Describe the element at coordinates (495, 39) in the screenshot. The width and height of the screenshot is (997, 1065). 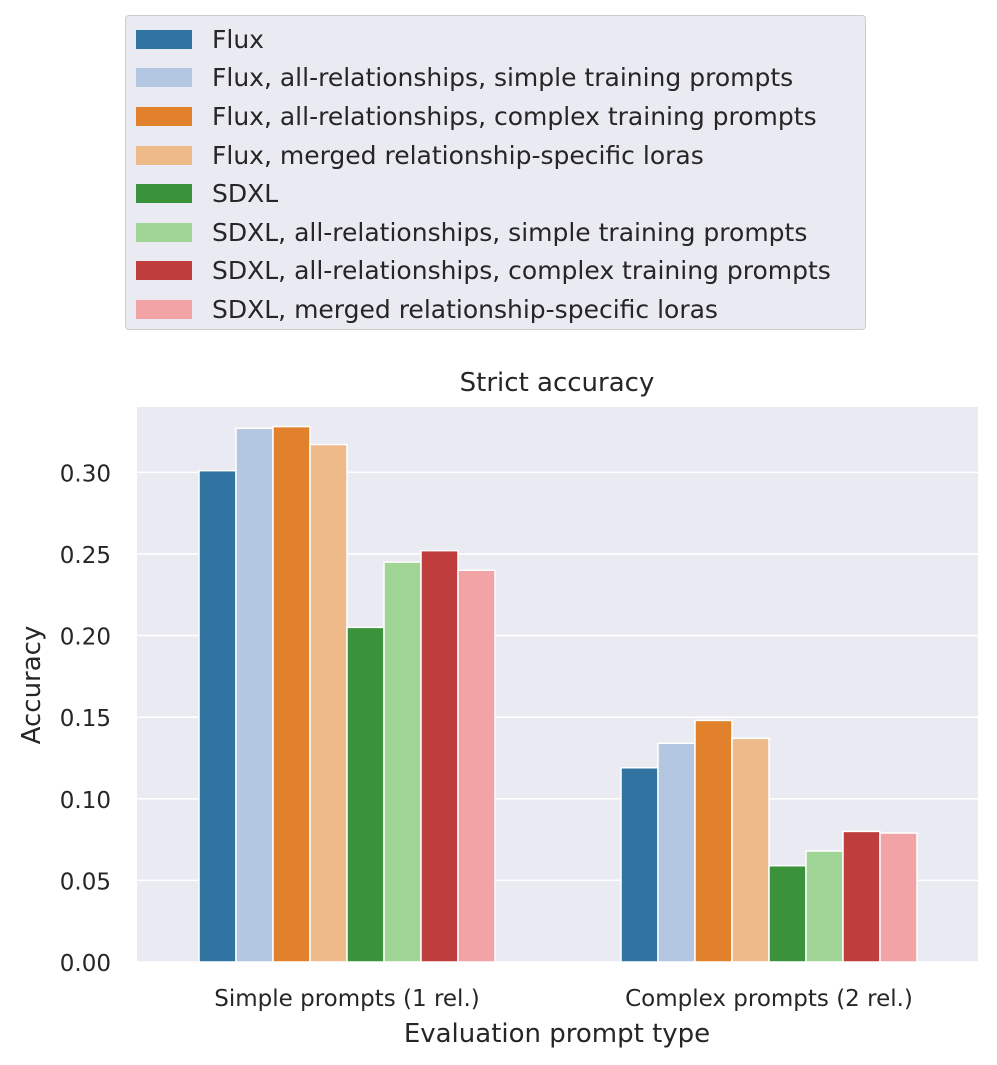
I see `legend-item: Flux` at that location.